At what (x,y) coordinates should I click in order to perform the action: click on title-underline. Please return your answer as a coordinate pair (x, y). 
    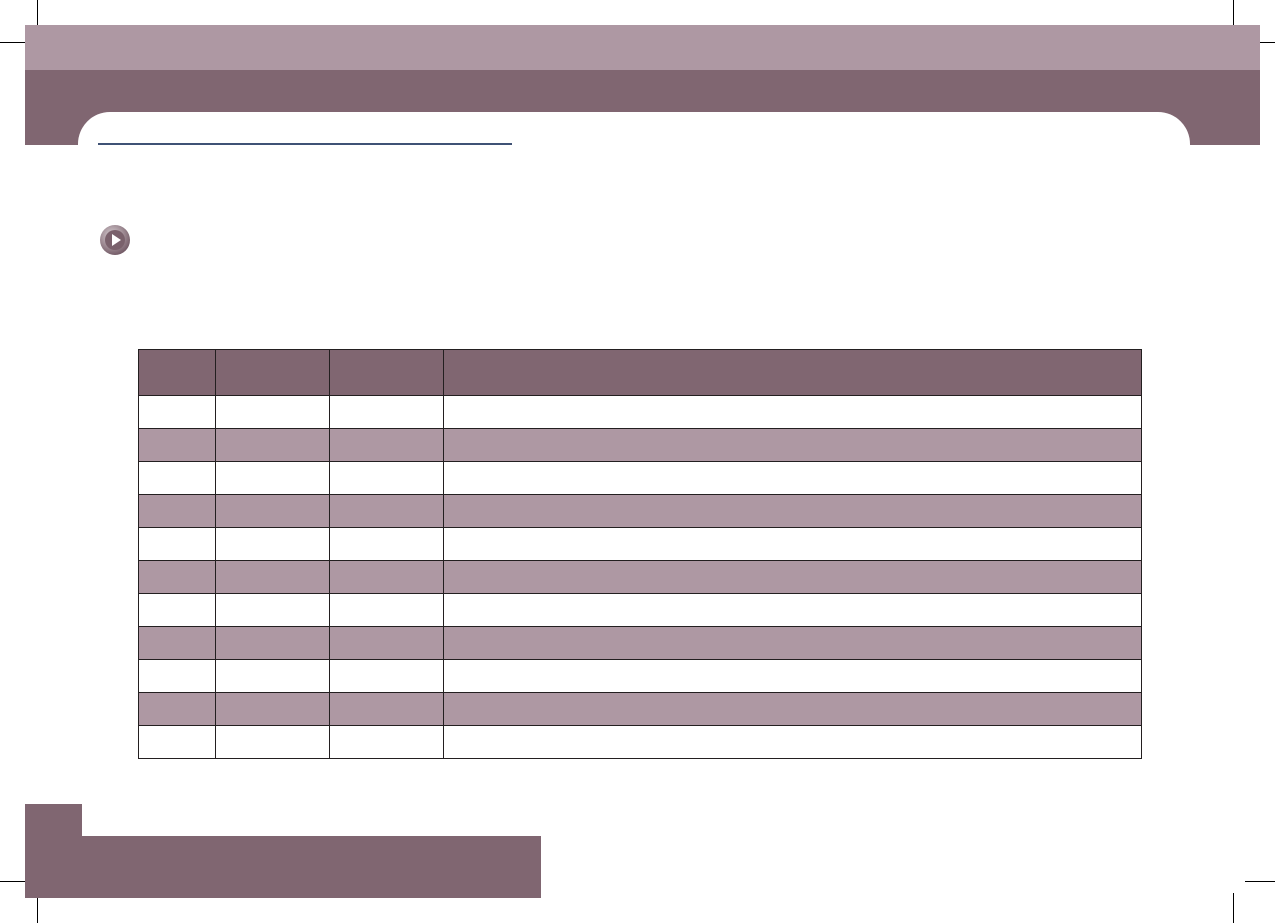
    Looking at the image, I should click on (305, 144).